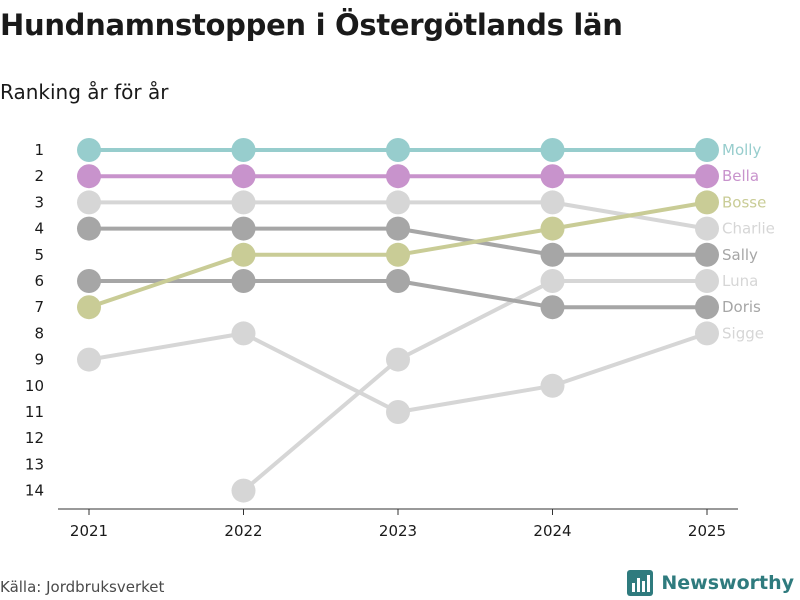  I want to click on end-label-luna: Luna, so click(740, 281).